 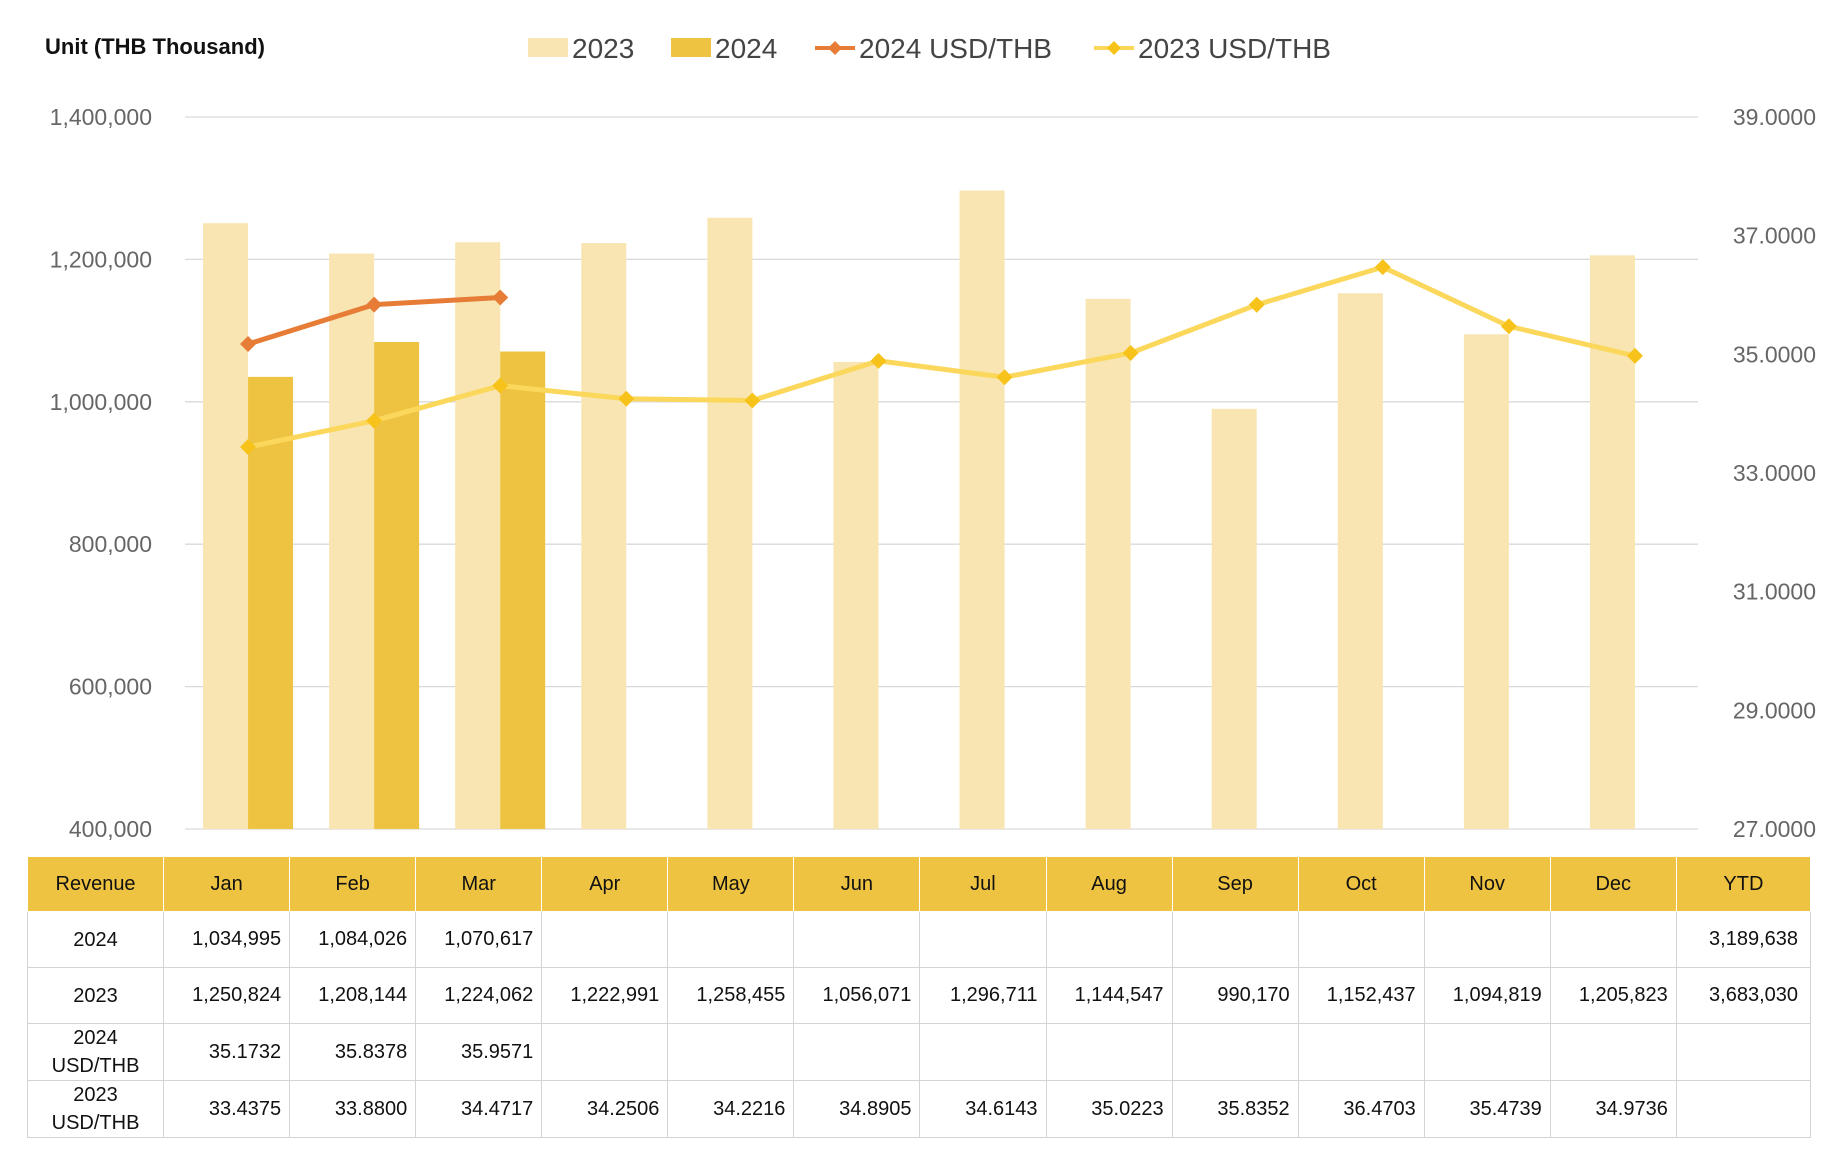 I want to click on right-tick-label: 37.0000, so click(x=1774, y=236).